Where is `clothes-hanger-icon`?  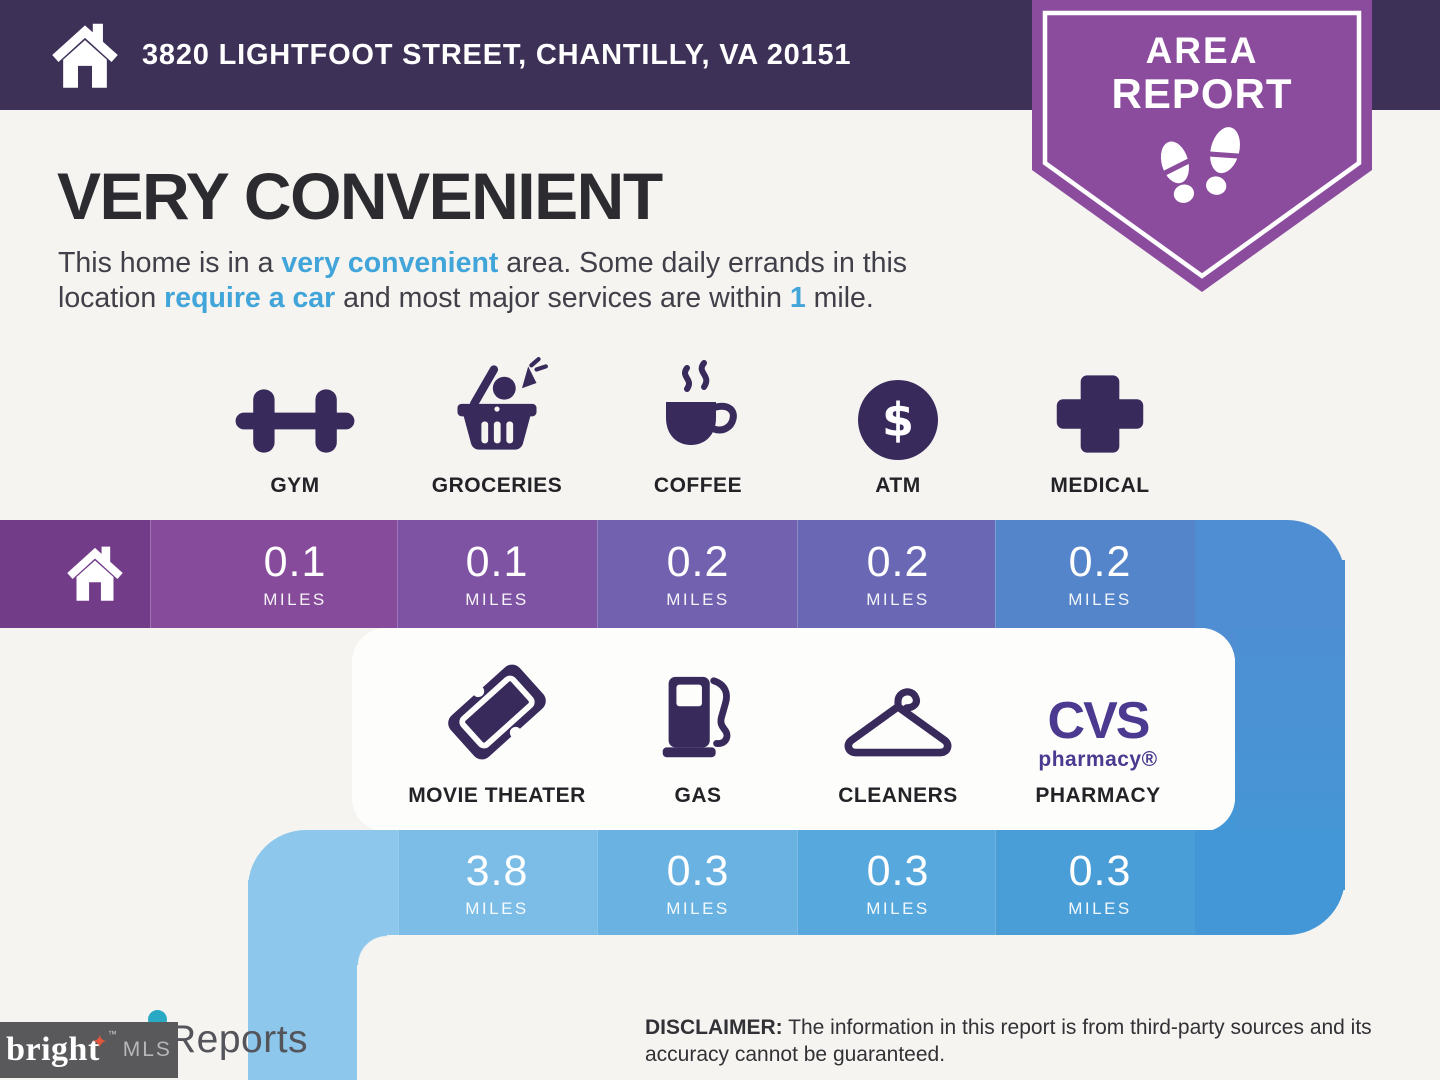
clothes-hanger-icon is located at coordinates (898, 722).